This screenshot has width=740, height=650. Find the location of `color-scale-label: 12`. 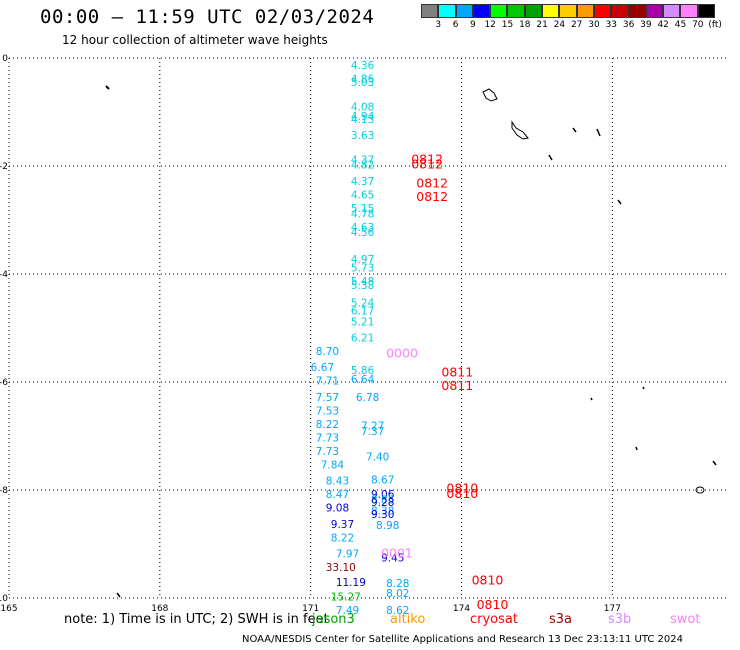

color-scale-label: 12 is located at coordinates (490, 25).